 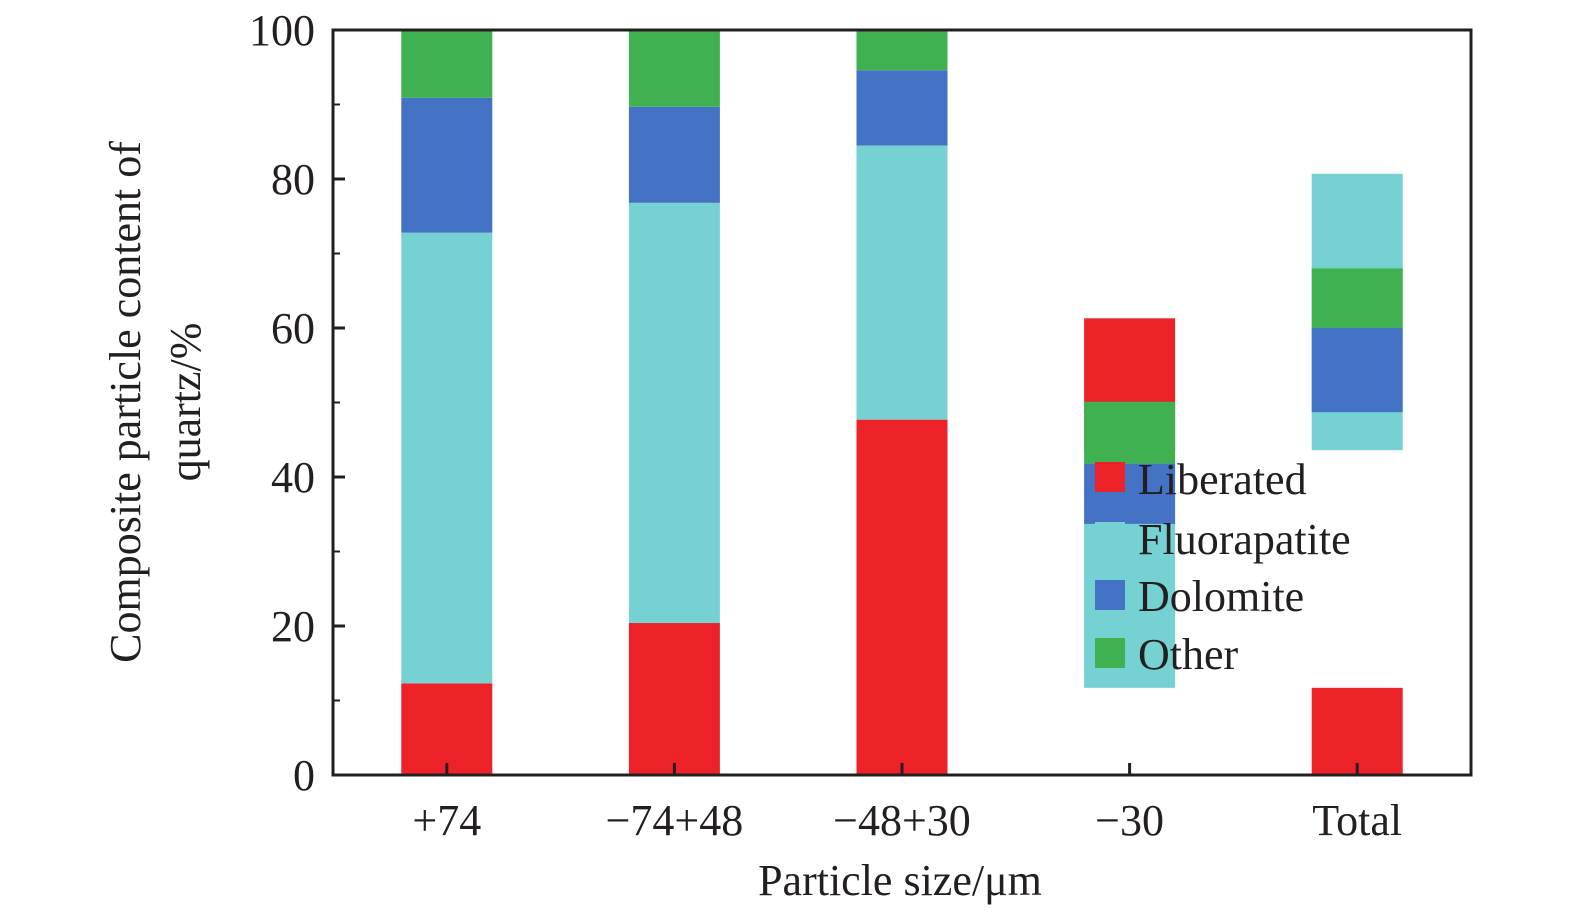 I want to click on x-tick-label-5: Total, so click(x=1357, y=820).